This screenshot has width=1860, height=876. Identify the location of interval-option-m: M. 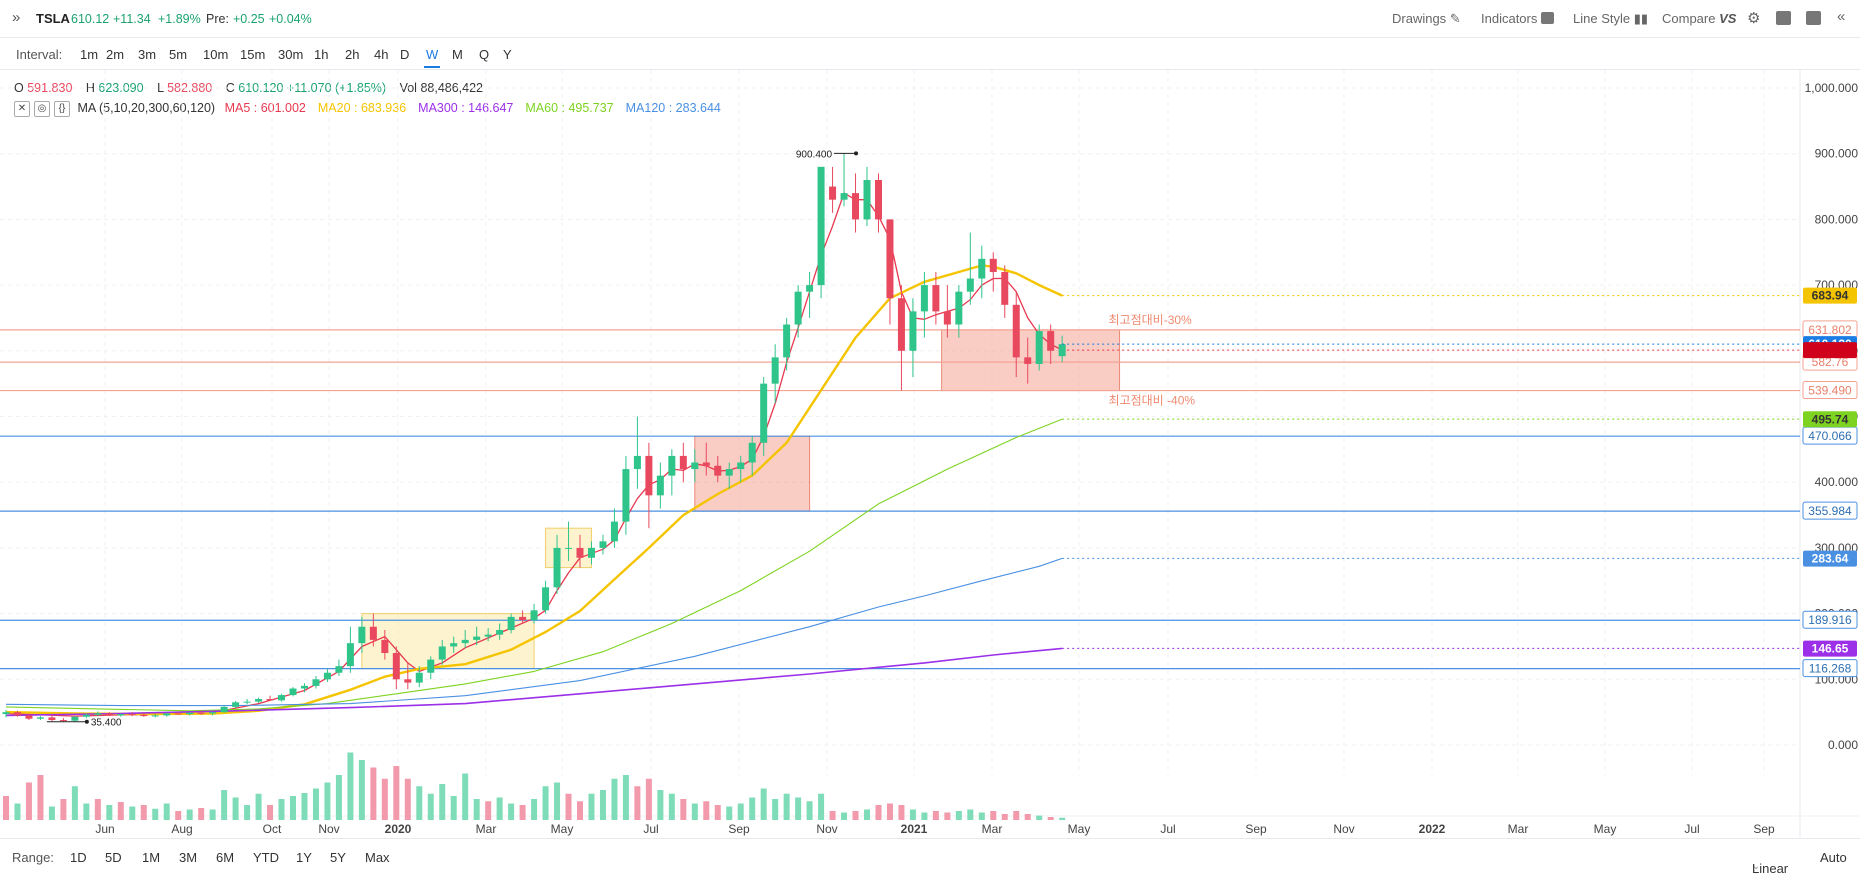
(457, 54).